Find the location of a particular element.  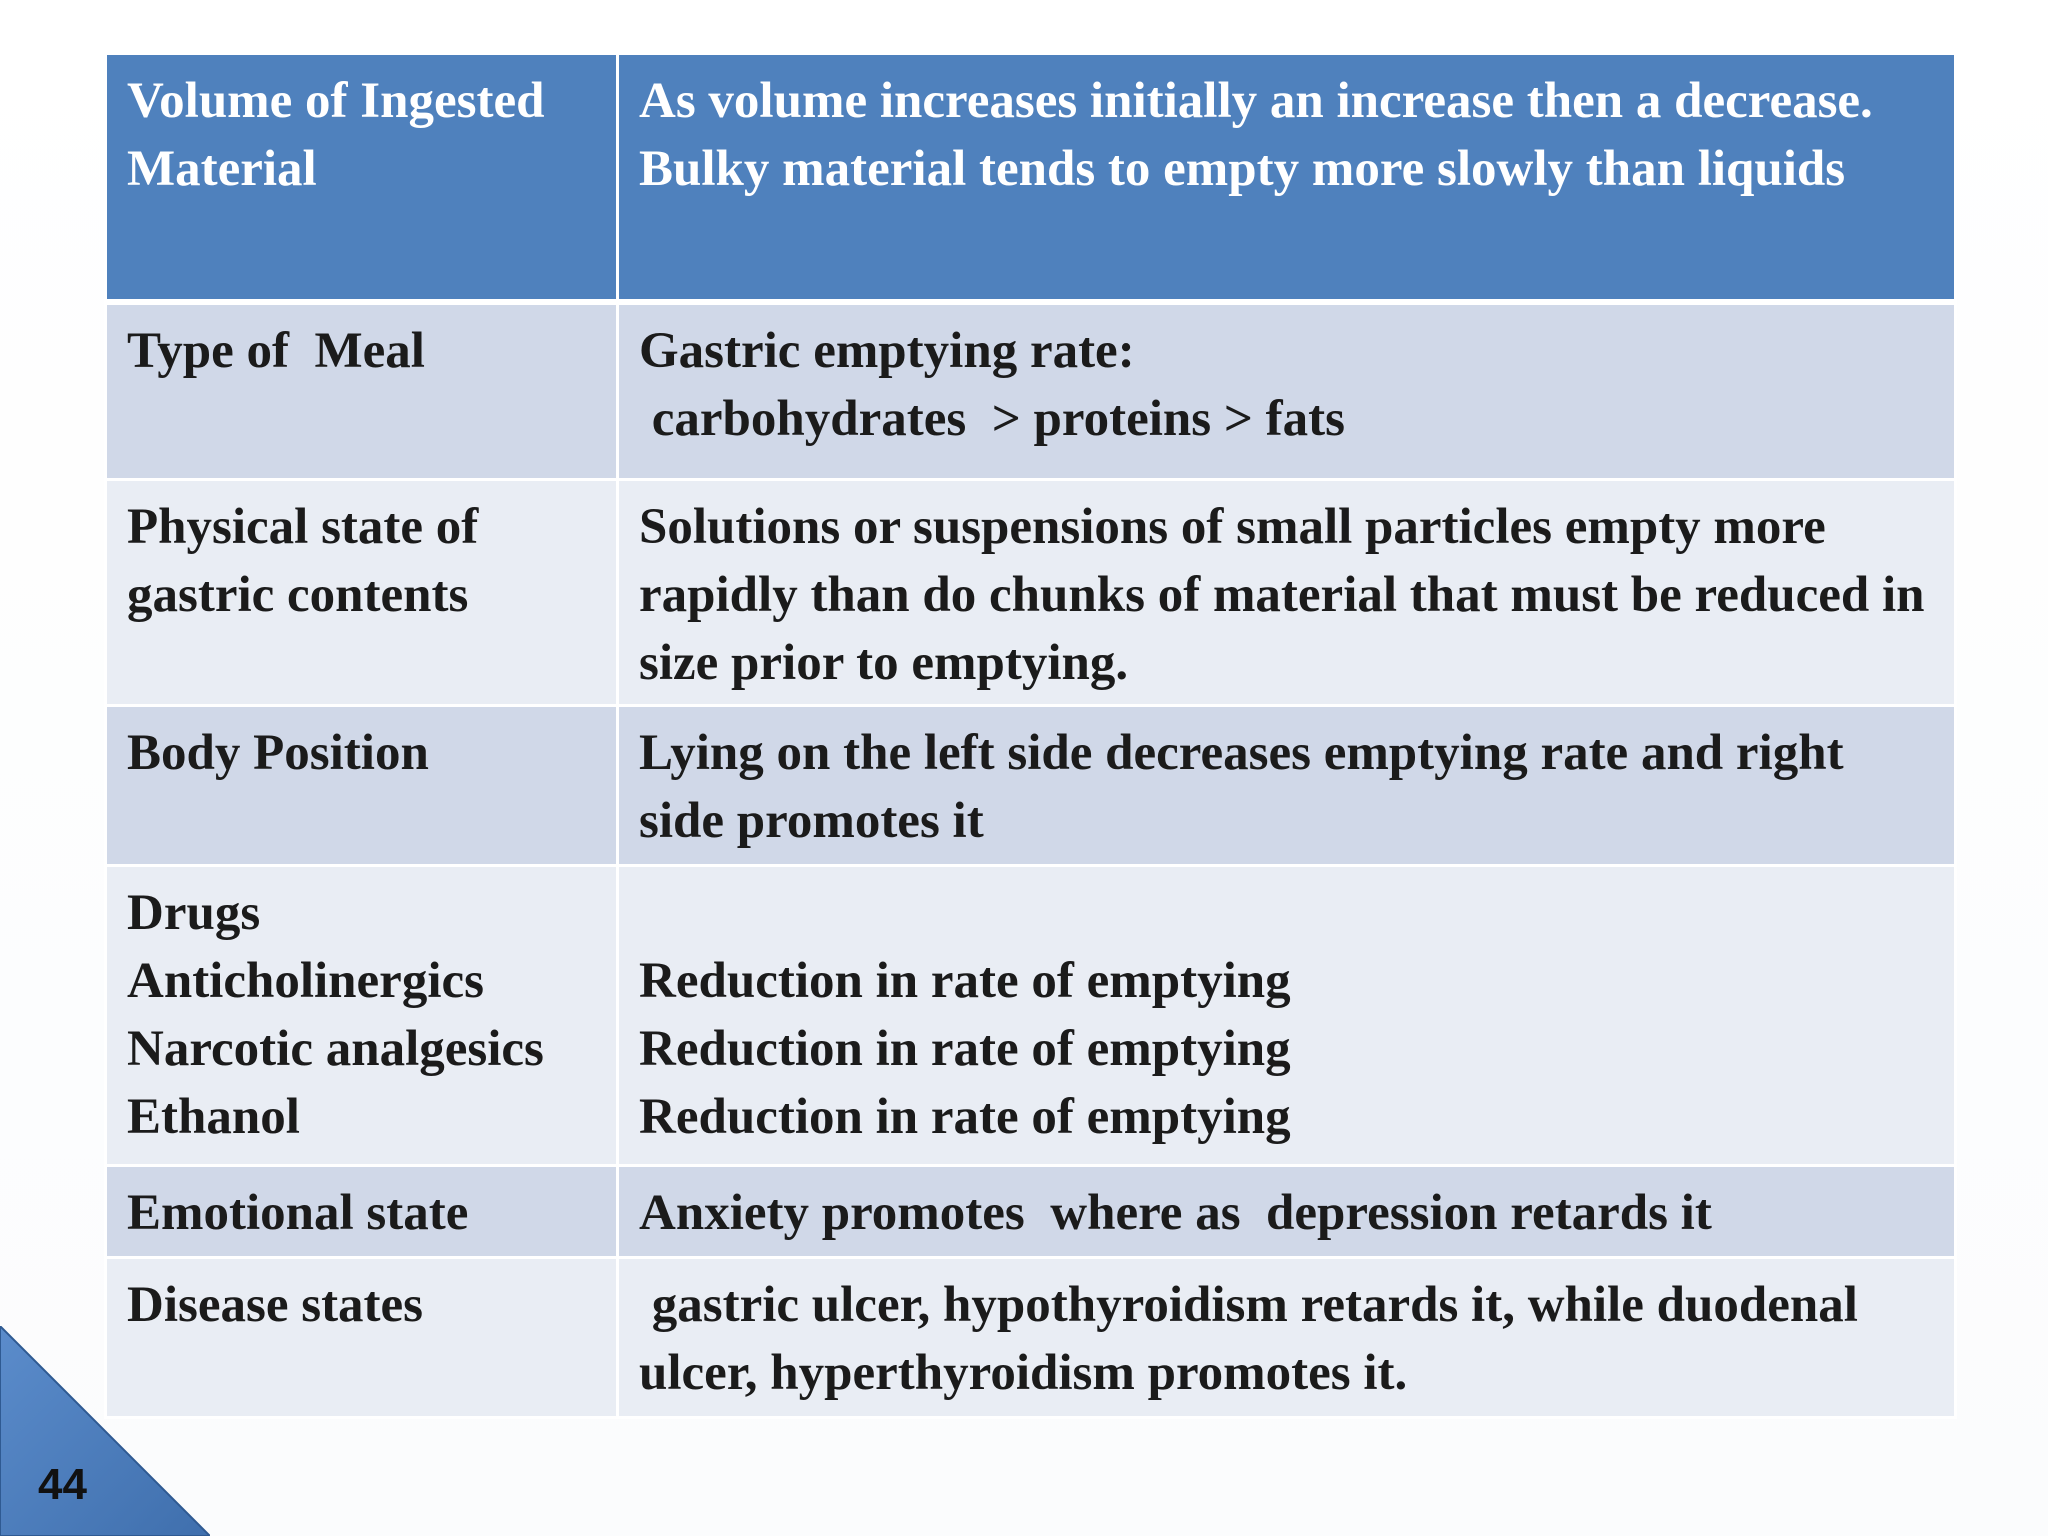

factor-cell: Body Position is located at coordinates (361, 785).